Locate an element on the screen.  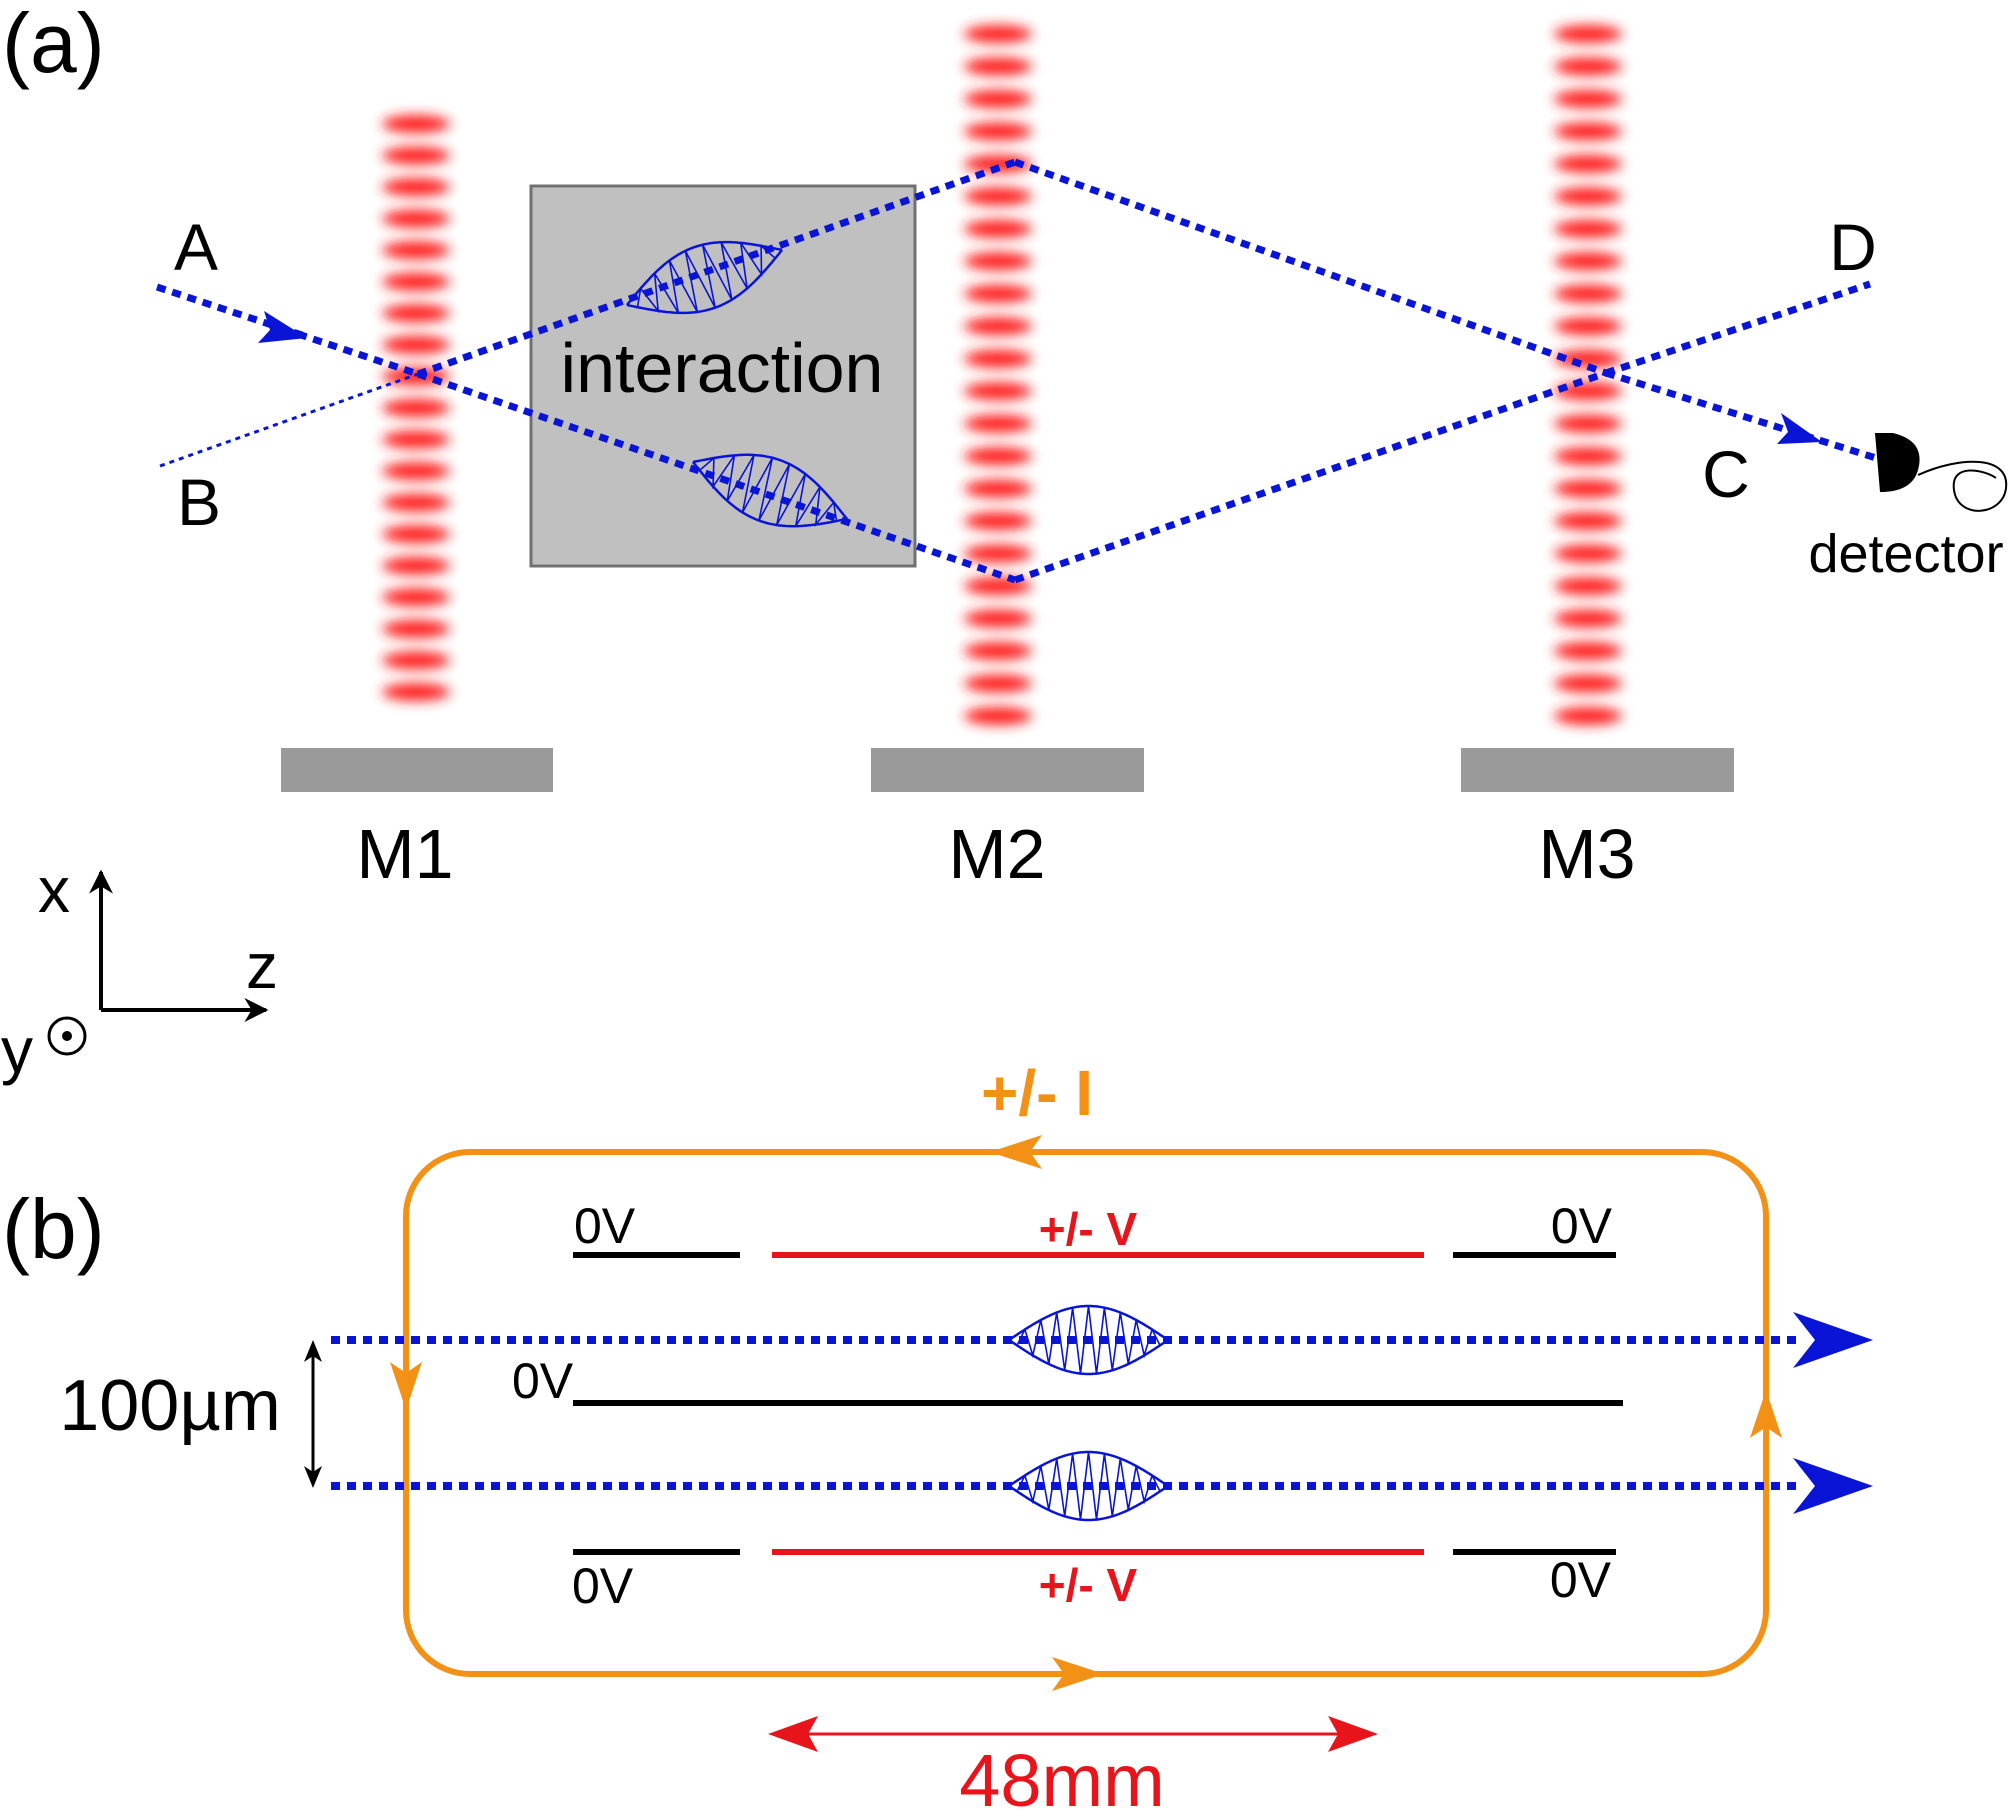
length-arrow-right is located at coordinates (1353, 1734).